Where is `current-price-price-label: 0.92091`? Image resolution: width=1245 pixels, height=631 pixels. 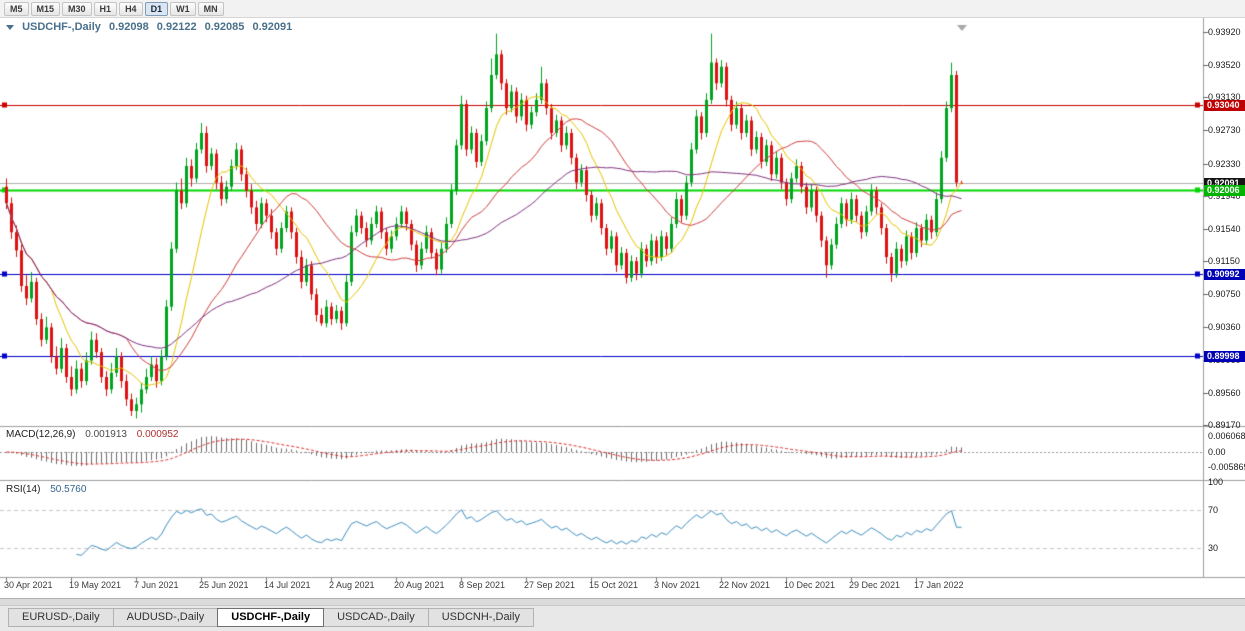
current-price-price-label: 0.92091 is located at coordinates (1224, 184).